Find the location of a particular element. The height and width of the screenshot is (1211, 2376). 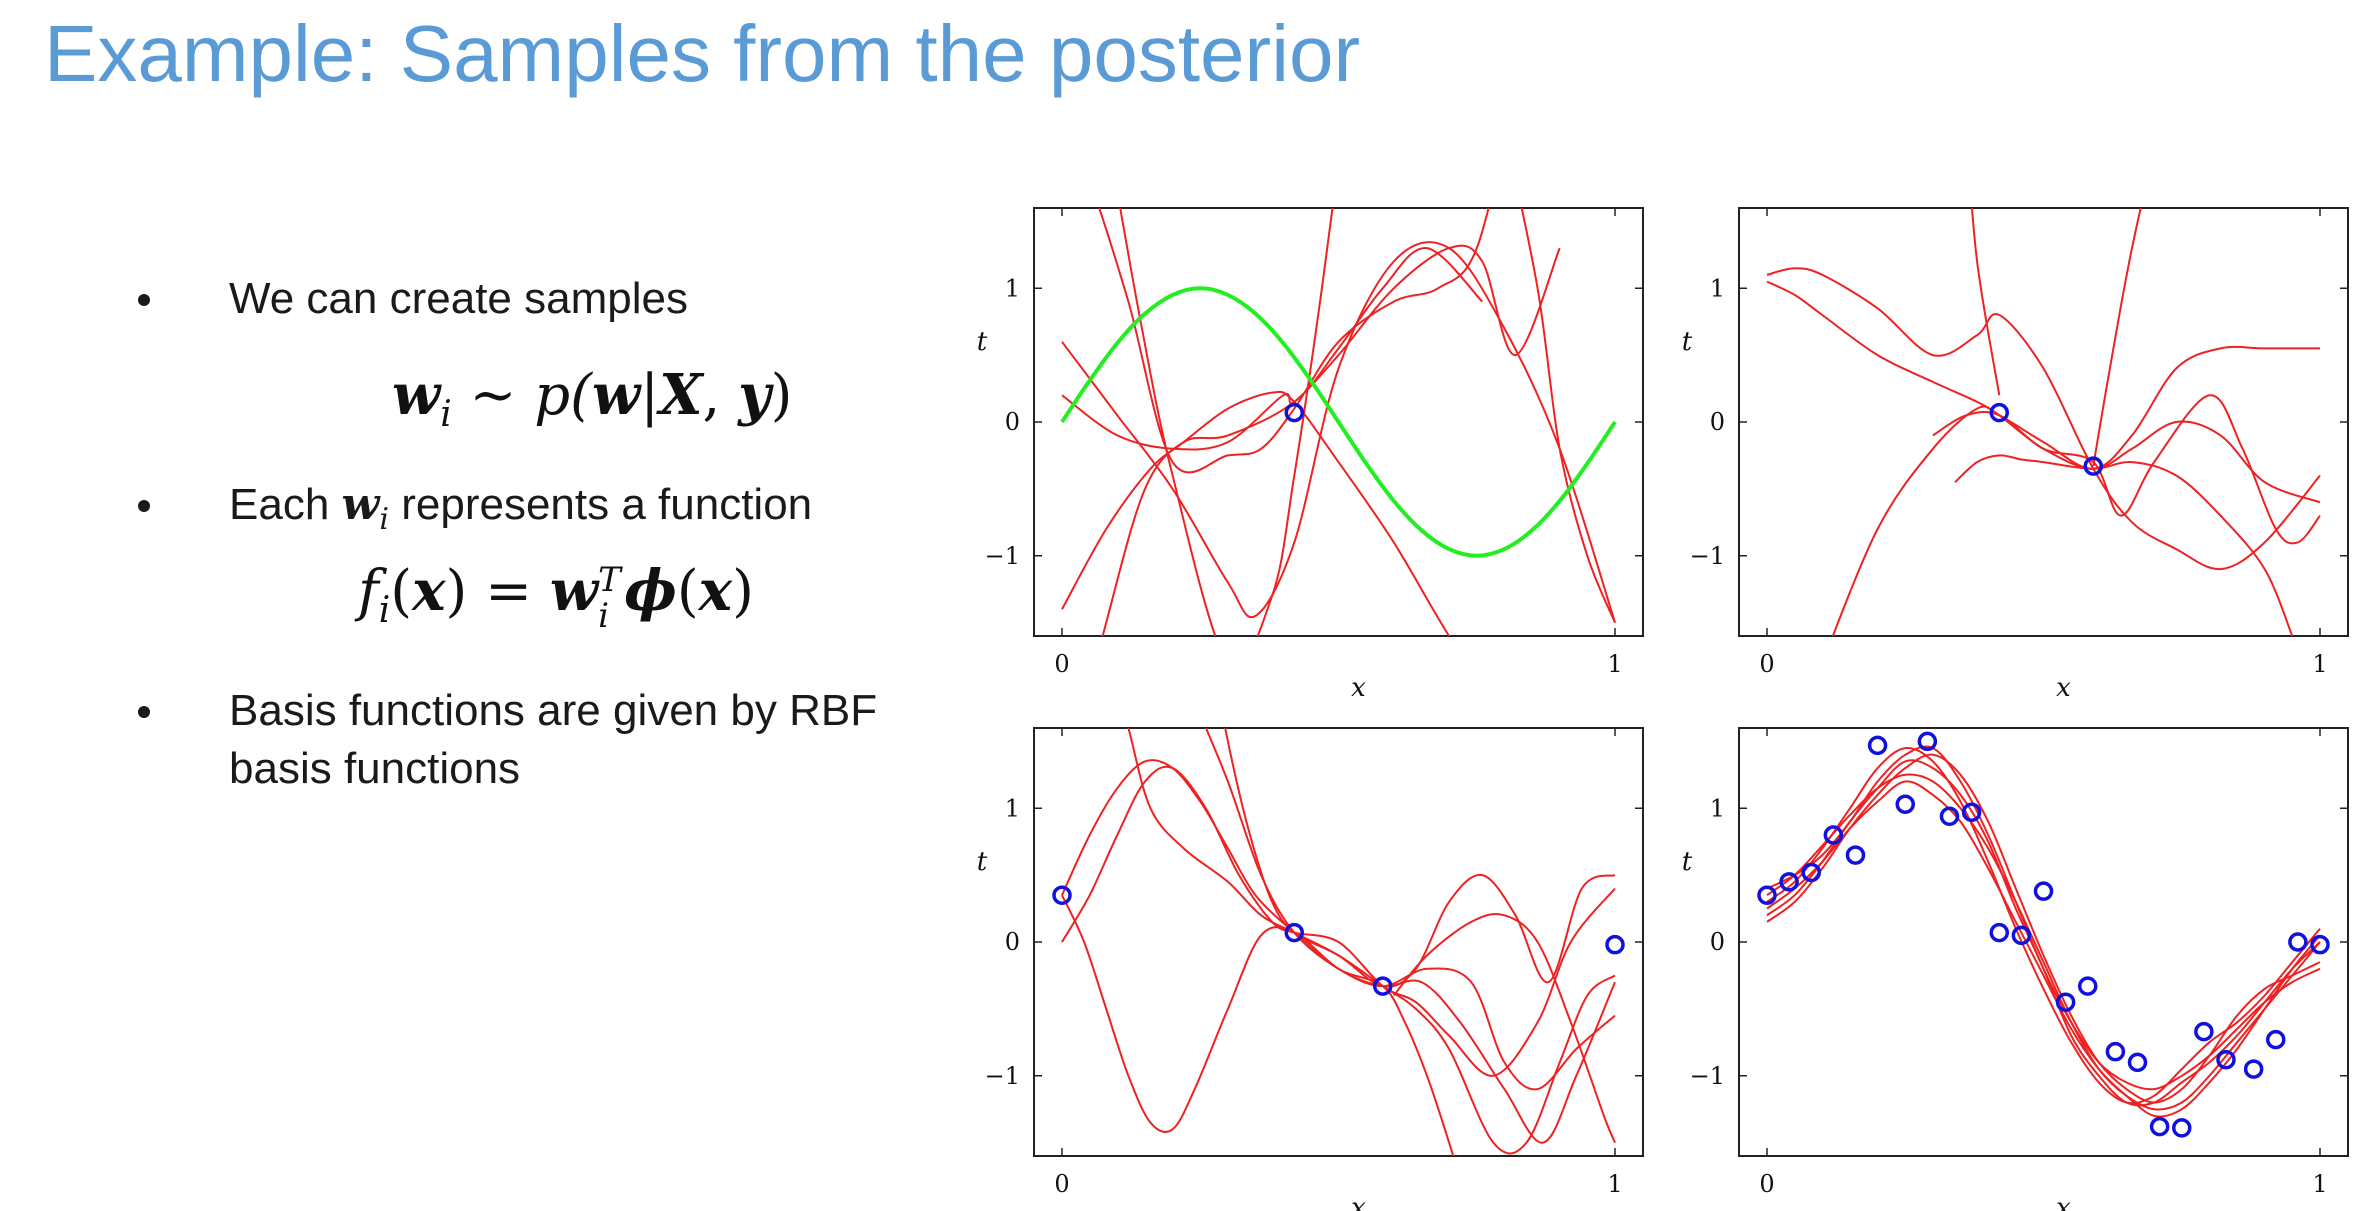

eq-x: x is located at coordinates (429, 591).